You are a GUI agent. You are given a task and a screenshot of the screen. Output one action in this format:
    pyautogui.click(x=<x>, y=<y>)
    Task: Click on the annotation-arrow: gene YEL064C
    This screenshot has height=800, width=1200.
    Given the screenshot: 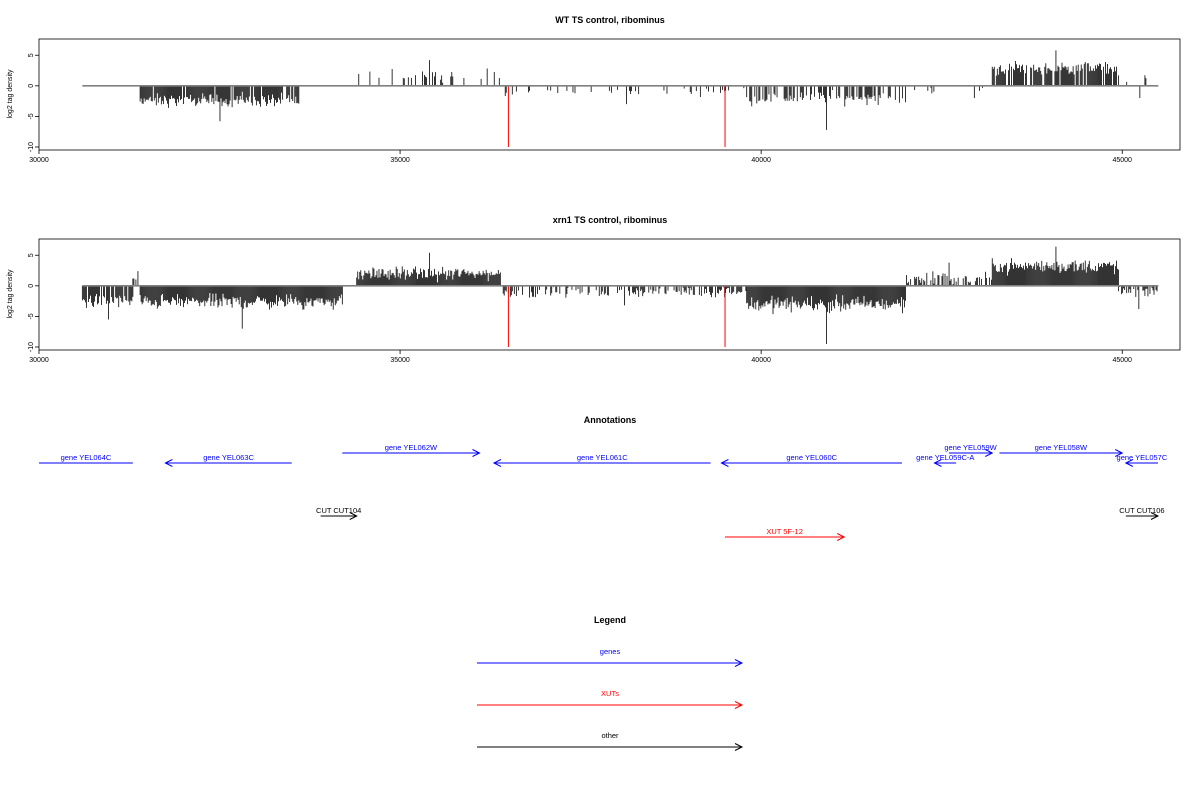 What is the action you would take?
    pyautogui.click(x=86, y=458)
    